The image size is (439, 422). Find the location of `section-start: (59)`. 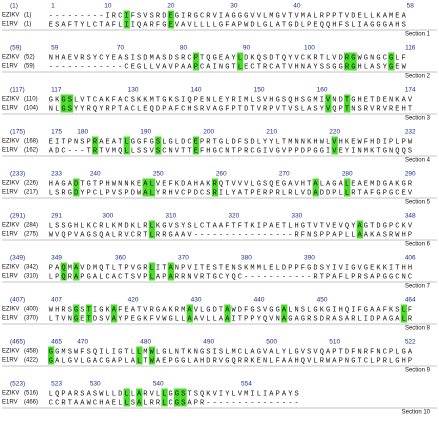

section-start: (59) is located at coordinates (16, 48).